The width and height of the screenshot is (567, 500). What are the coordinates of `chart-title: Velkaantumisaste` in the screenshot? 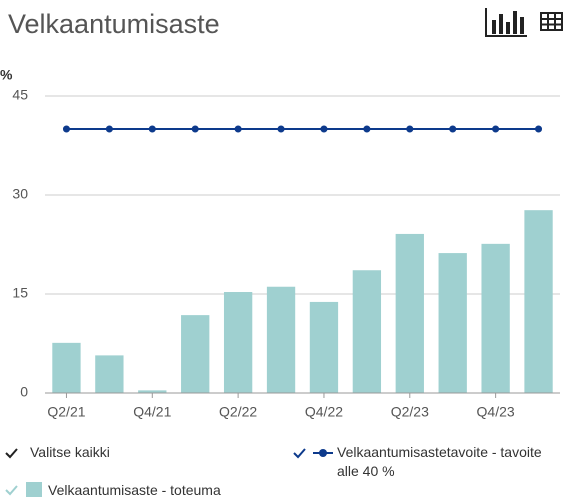 It's located at (114, 24).